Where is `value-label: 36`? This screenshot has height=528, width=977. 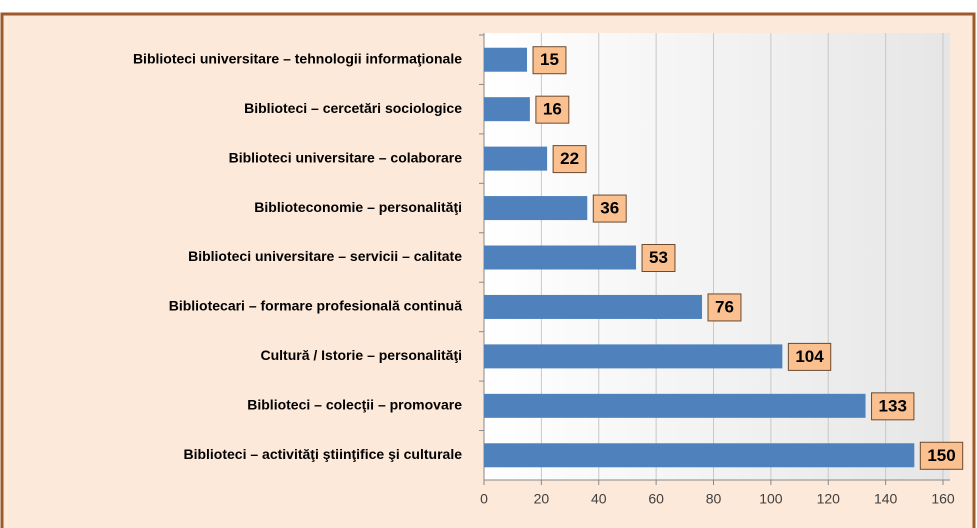
value-label: 36 is located at coordinates (609, 208).